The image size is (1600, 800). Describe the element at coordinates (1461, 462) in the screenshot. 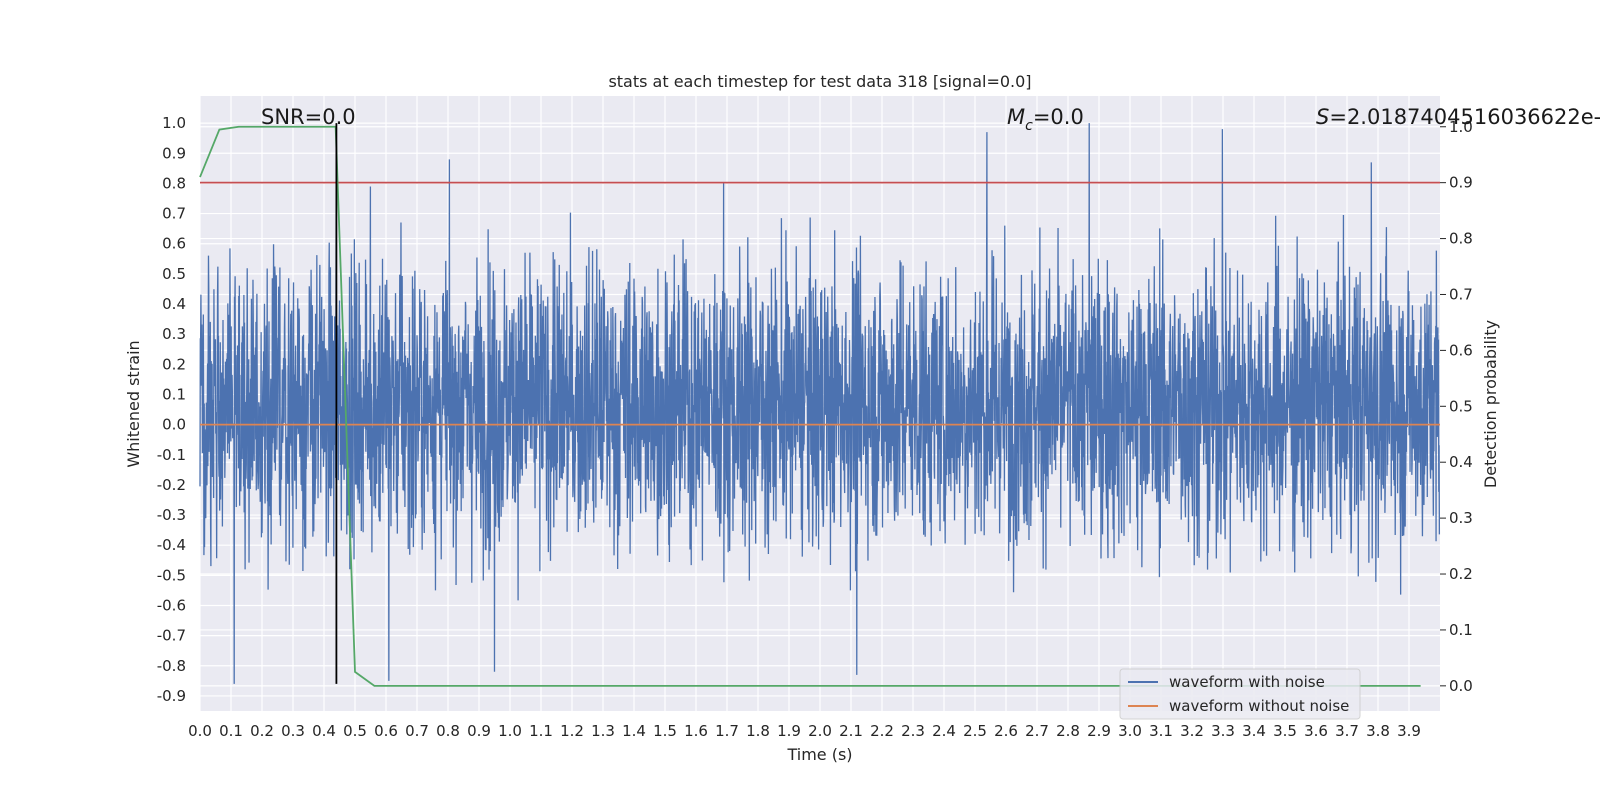

I see `y2-tick-label: 0.4` at that location.